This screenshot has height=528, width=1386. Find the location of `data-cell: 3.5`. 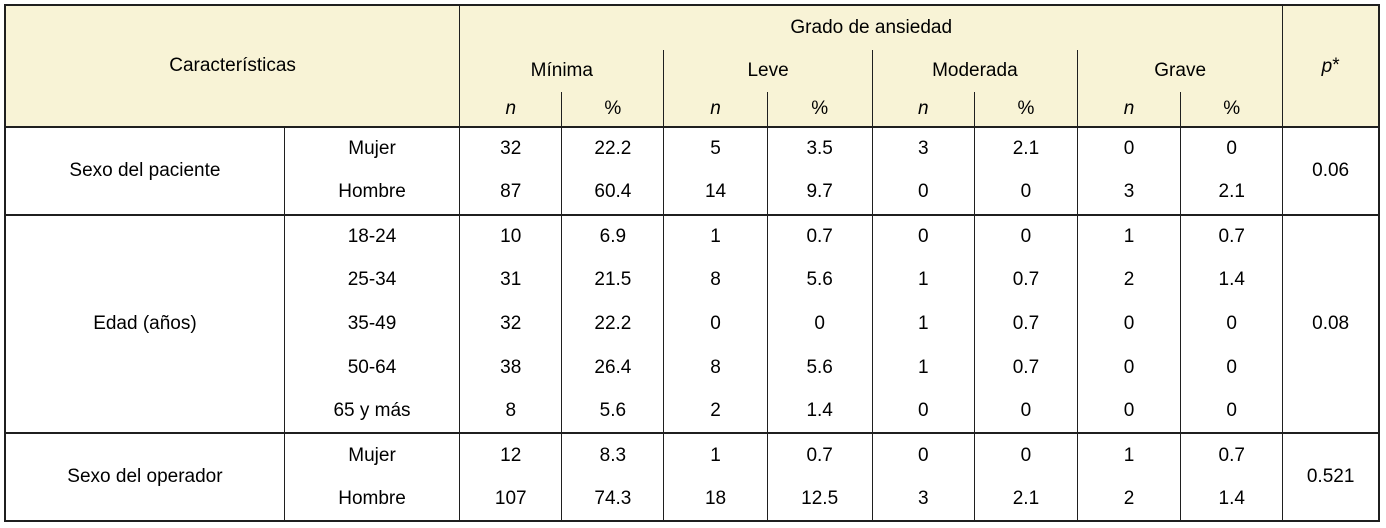

data-cell: 3.5 is located at coordinates (819, 148).